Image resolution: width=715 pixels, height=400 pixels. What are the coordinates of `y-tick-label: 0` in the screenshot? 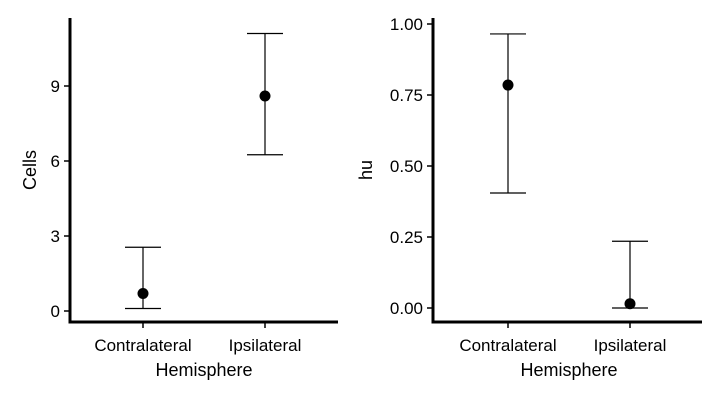 It's located at (55, 311).